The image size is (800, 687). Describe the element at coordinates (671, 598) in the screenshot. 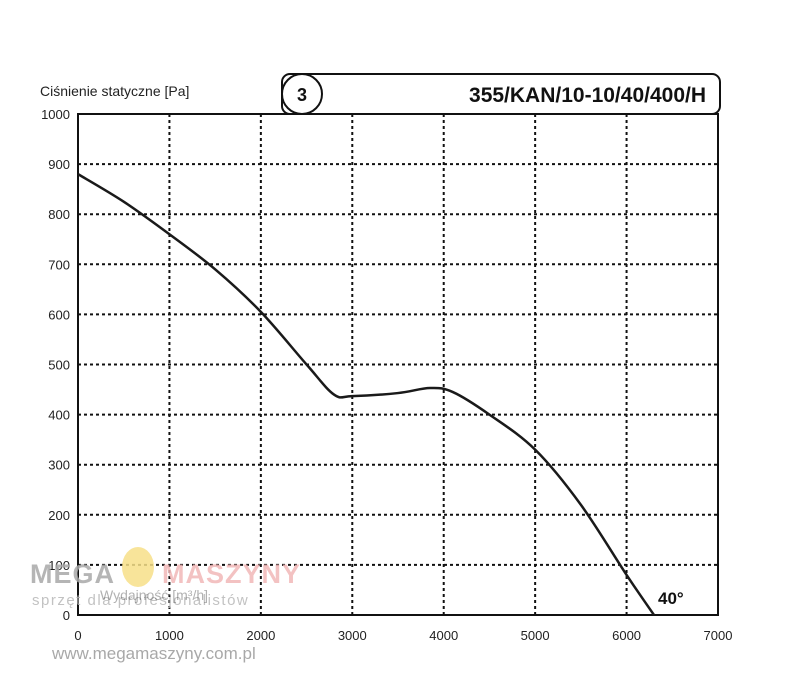

I see `curve-label: 40°` at that location.